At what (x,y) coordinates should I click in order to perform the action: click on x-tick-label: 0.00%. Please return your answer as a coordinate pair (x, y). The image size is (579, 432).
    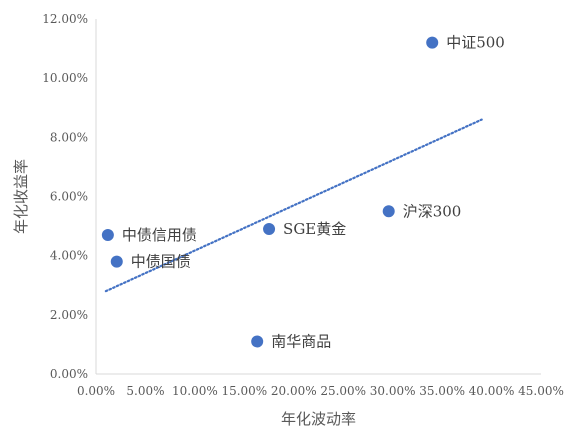
    Looking at the image, I should click on (96, 391).